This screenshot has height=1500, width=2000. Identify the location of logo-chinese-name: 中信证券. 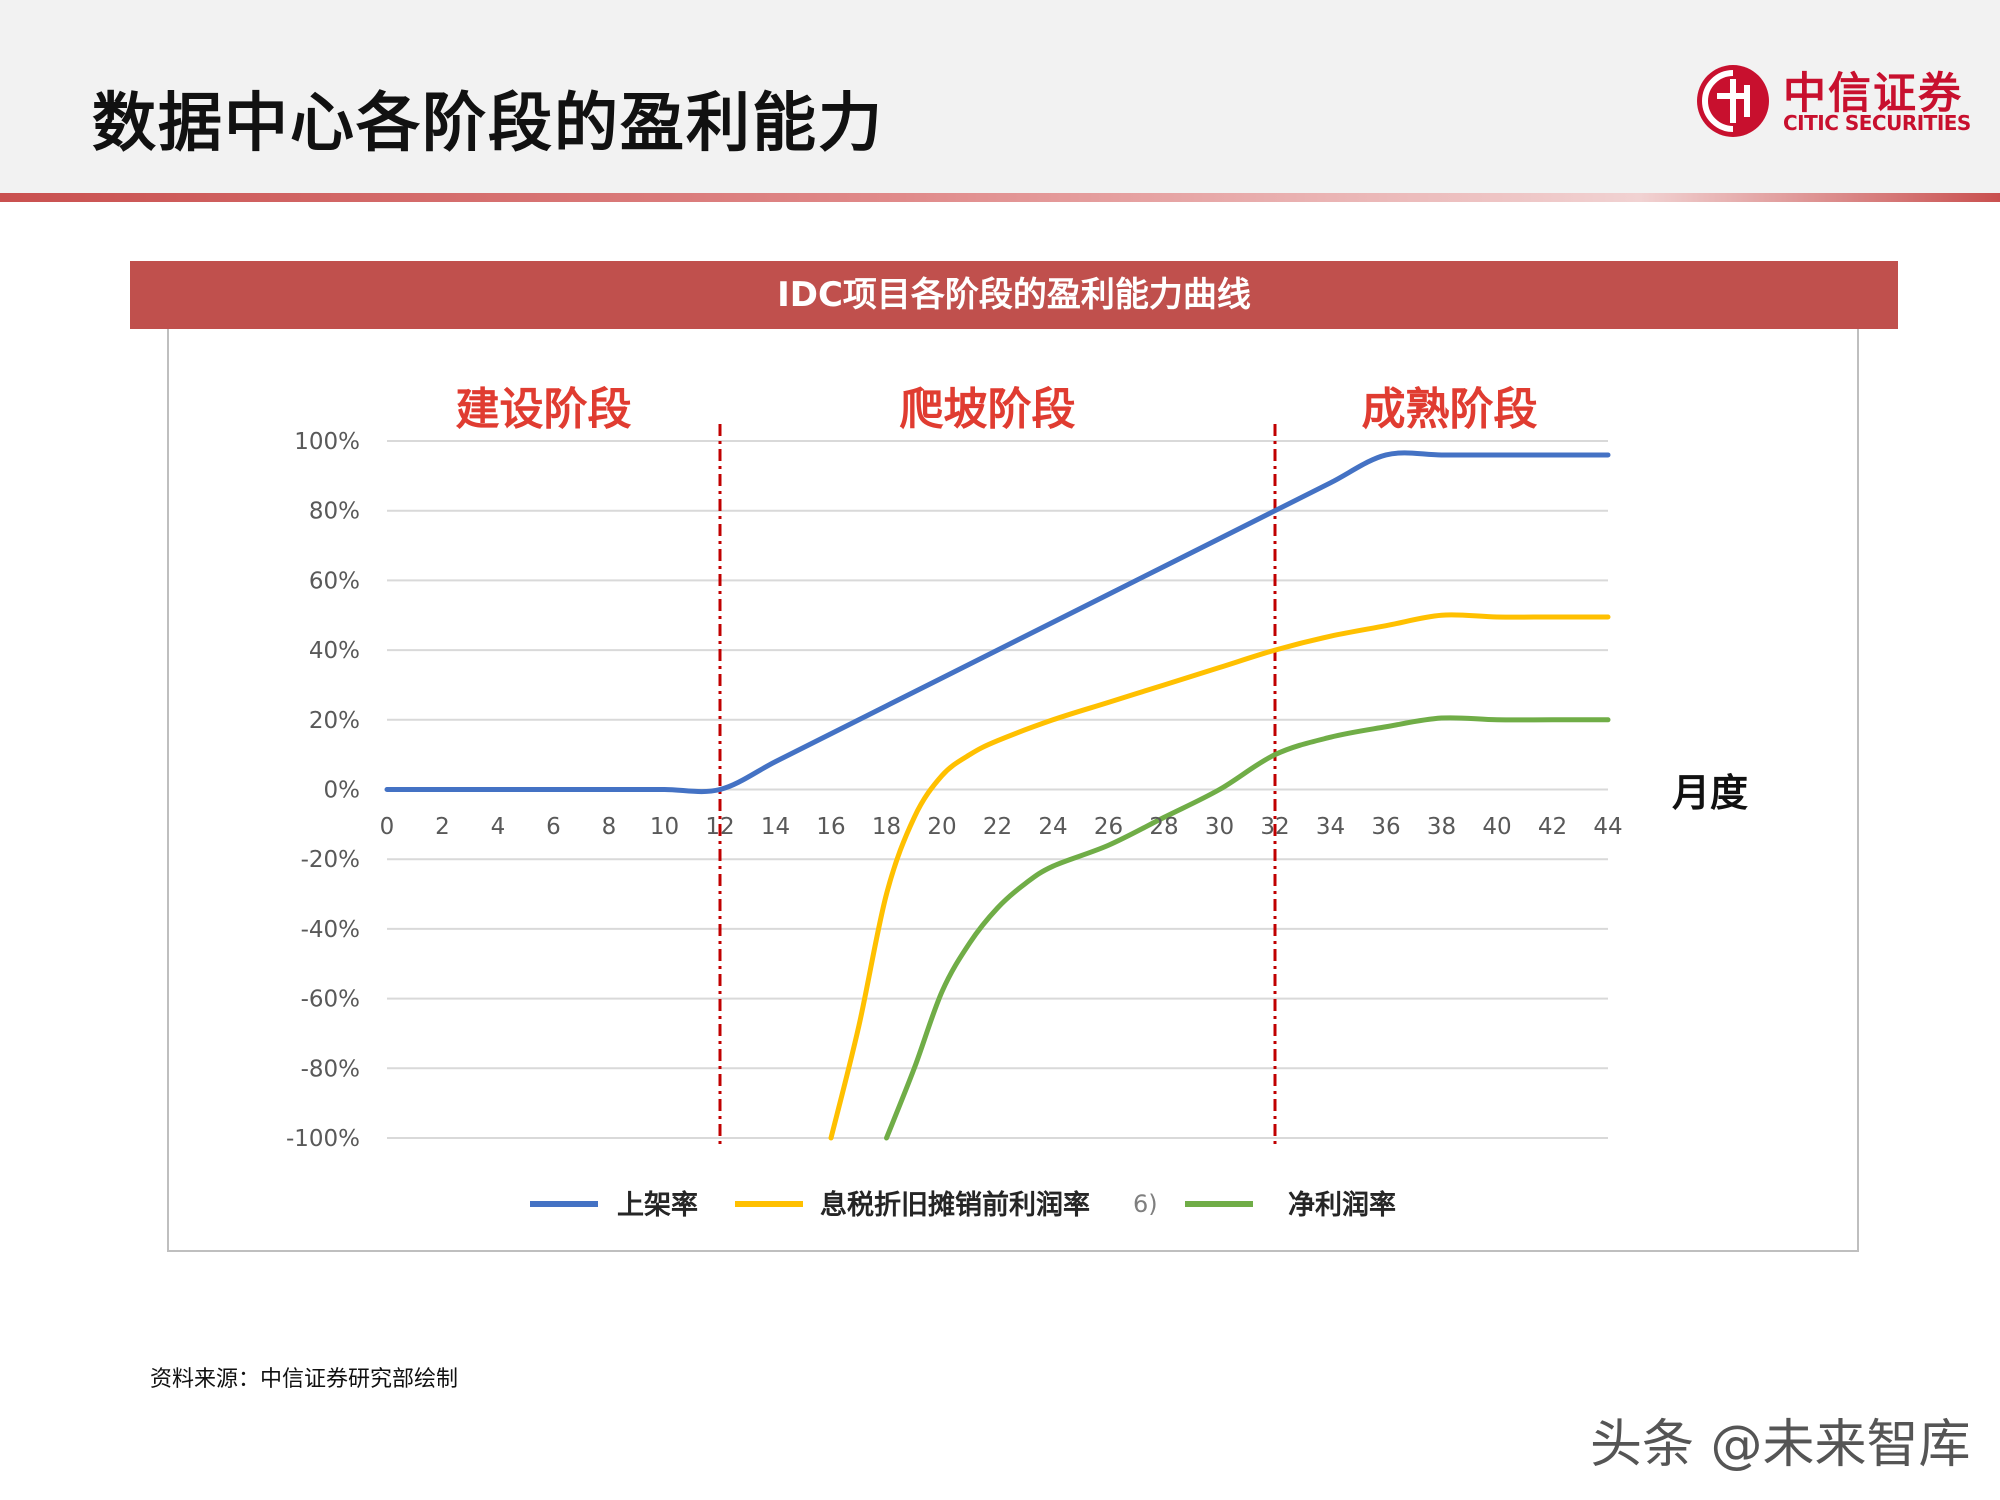
(1873, 94).